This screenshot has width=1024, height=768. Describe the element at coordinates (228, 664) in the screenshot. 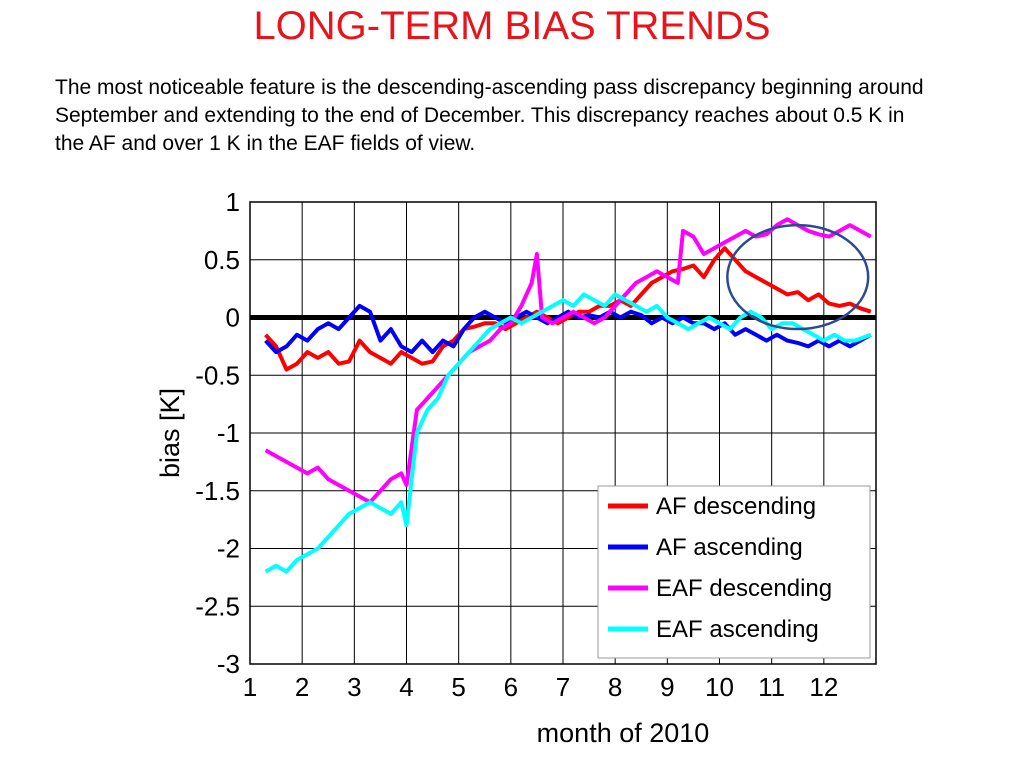

I see `y-tick-label: -3` at that location.